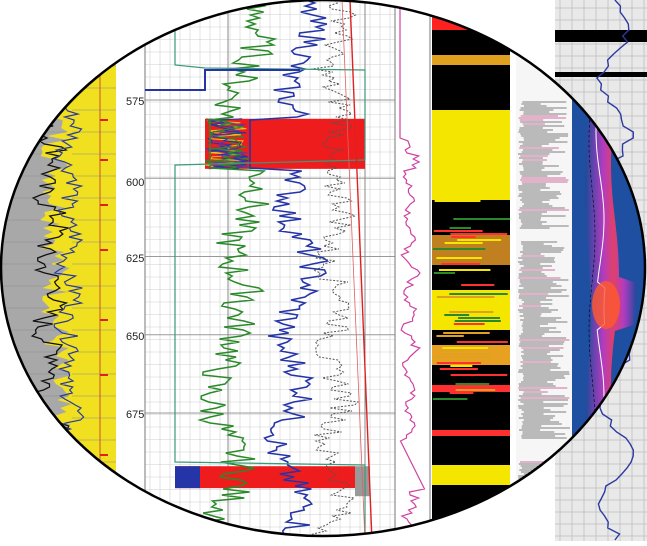 This screenshot has width=647, height=546. What do you see at coordinates (135, 183) in the screenshot?
I see `depth-tick-label: 600` at bounding box center [135, 183].